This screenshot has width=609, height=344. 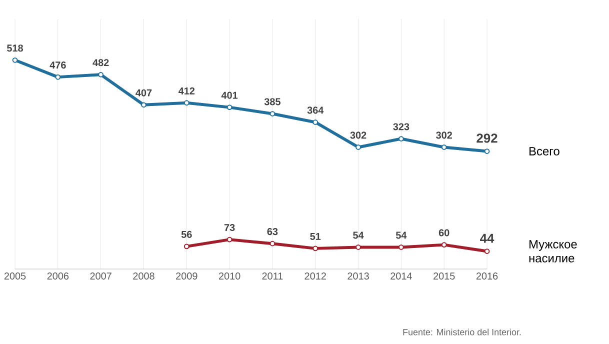 What do you see at coordinates (401, 276) in the screenshot?
I see `x-tick-label: 2014` at bounding box center [401, 276].